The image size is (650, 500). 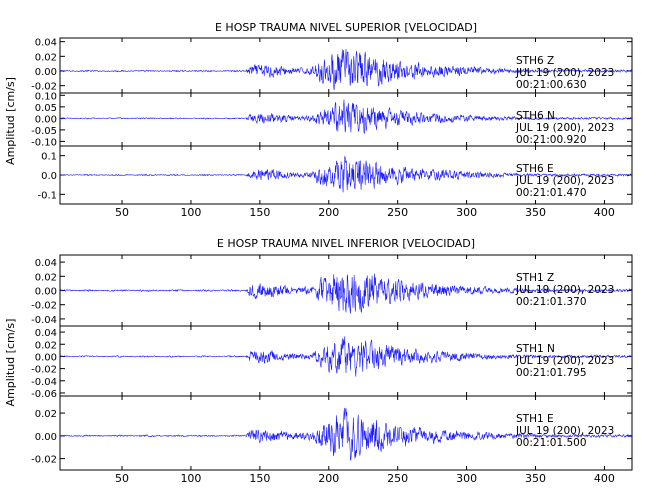 I want to click on panel-frame, so click(x=346, y=433).